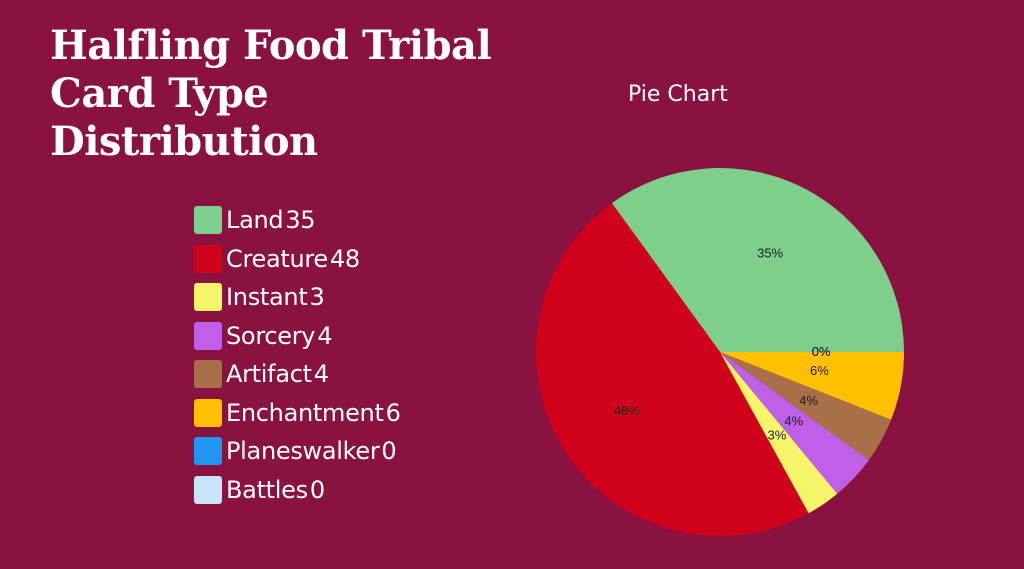 This screenshot has height=569, width=1024. Describe the element at coordinates (208, 412) in the screenshot. I see `legend-swatch-enchantment` at that location.